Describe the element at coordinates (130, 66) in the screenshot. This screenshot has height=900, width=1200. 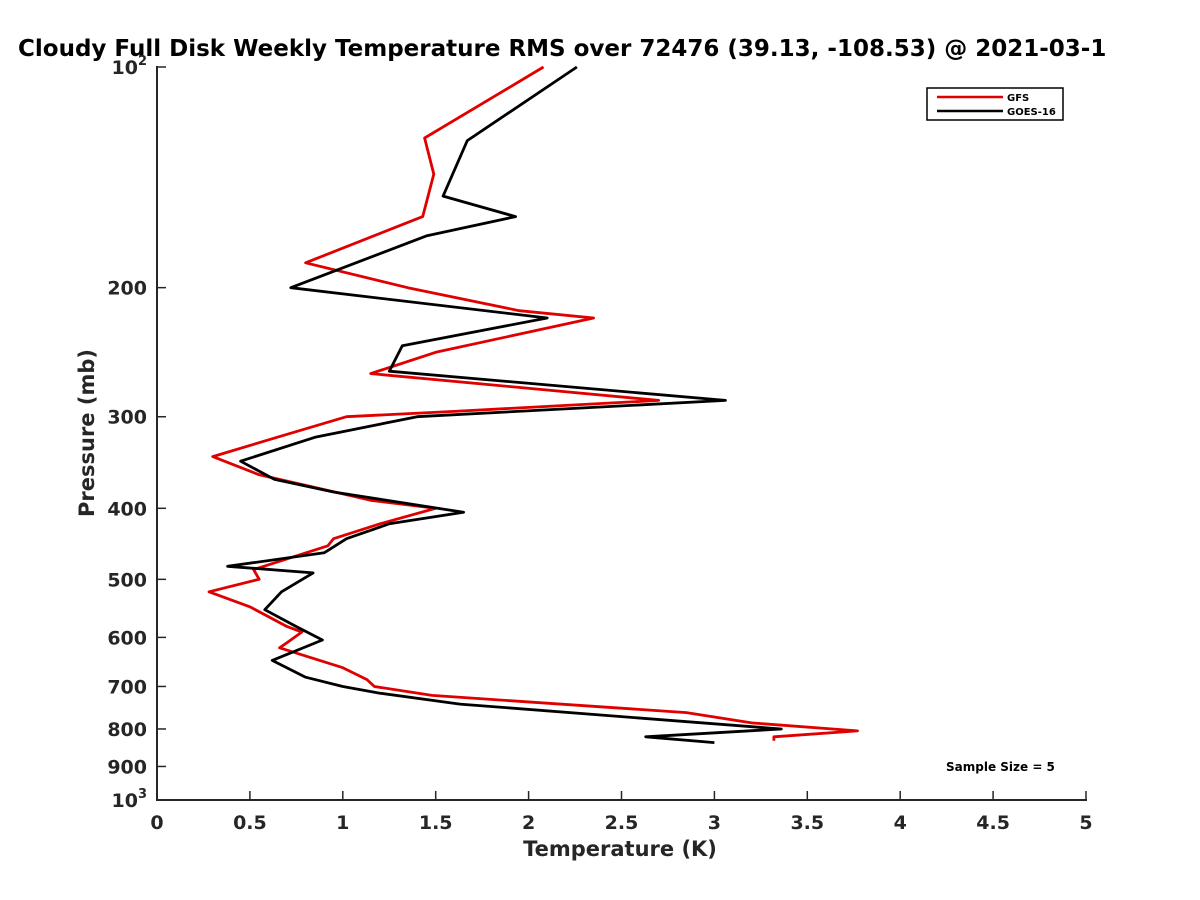
I see `y-tick-label: 10²` at that location.